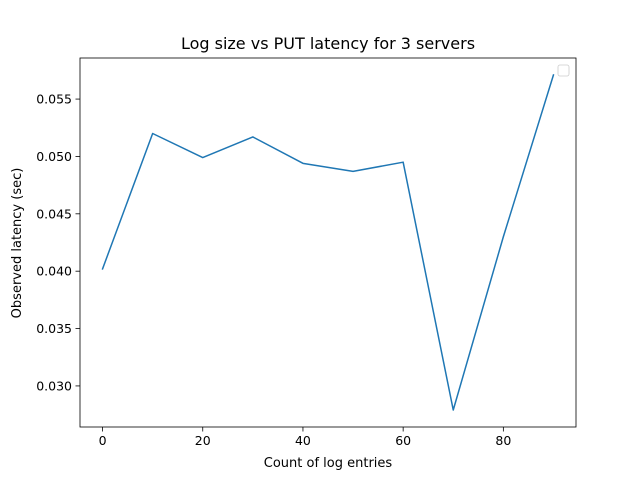 The width and height of the screenshot is (640, 480). I want to click on chart-title: Log size vs PUT latency for 3 servers, so click(328, 43).